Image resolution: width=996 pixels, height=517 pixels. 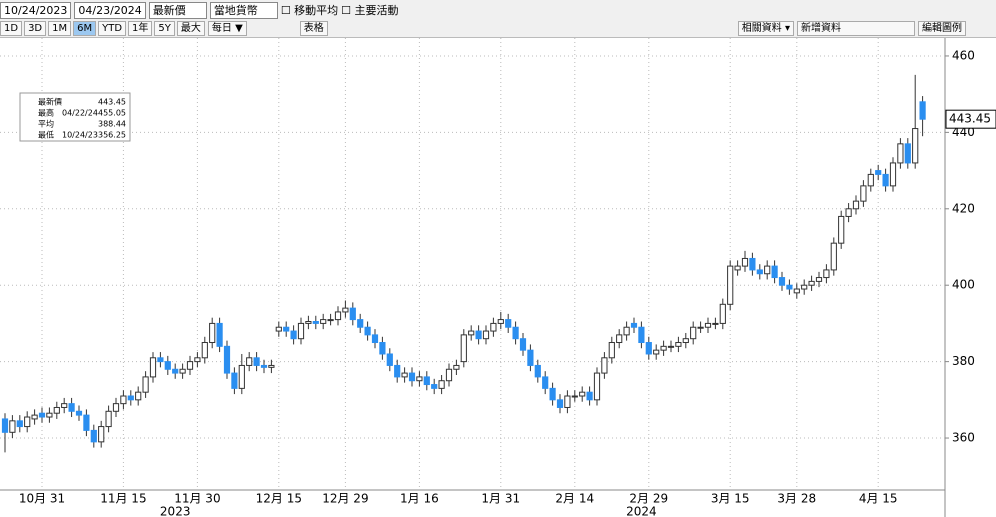 I want to click on x-tick-label: 4月 15, so click(x=878, y=499).